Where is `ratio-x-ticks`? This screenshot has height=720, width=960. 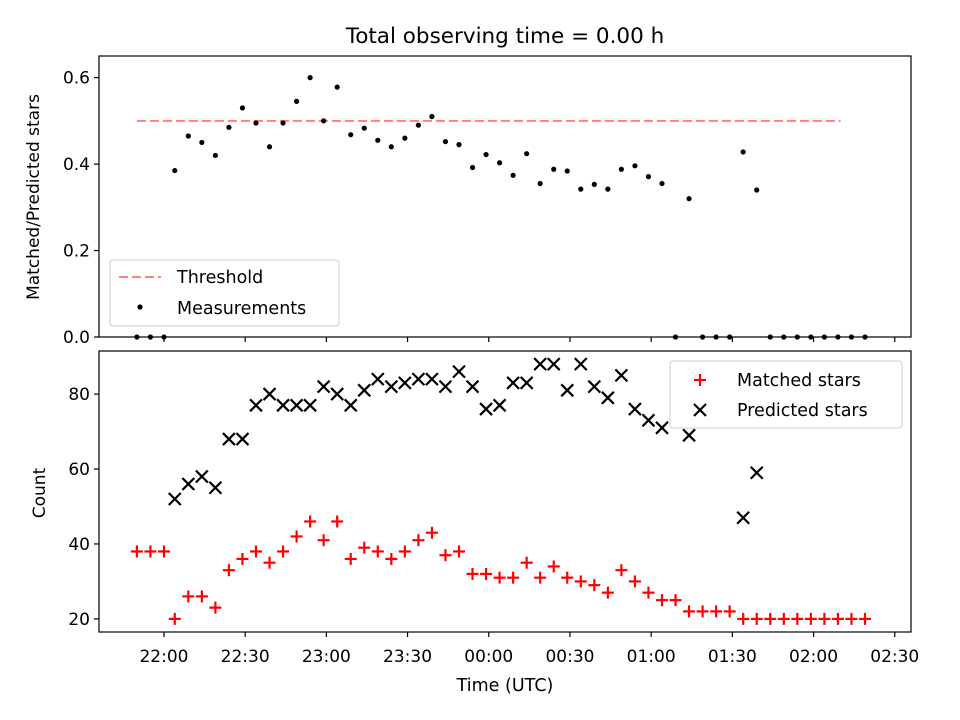 ratio-x-ticks is located at coordinates (529, 339).